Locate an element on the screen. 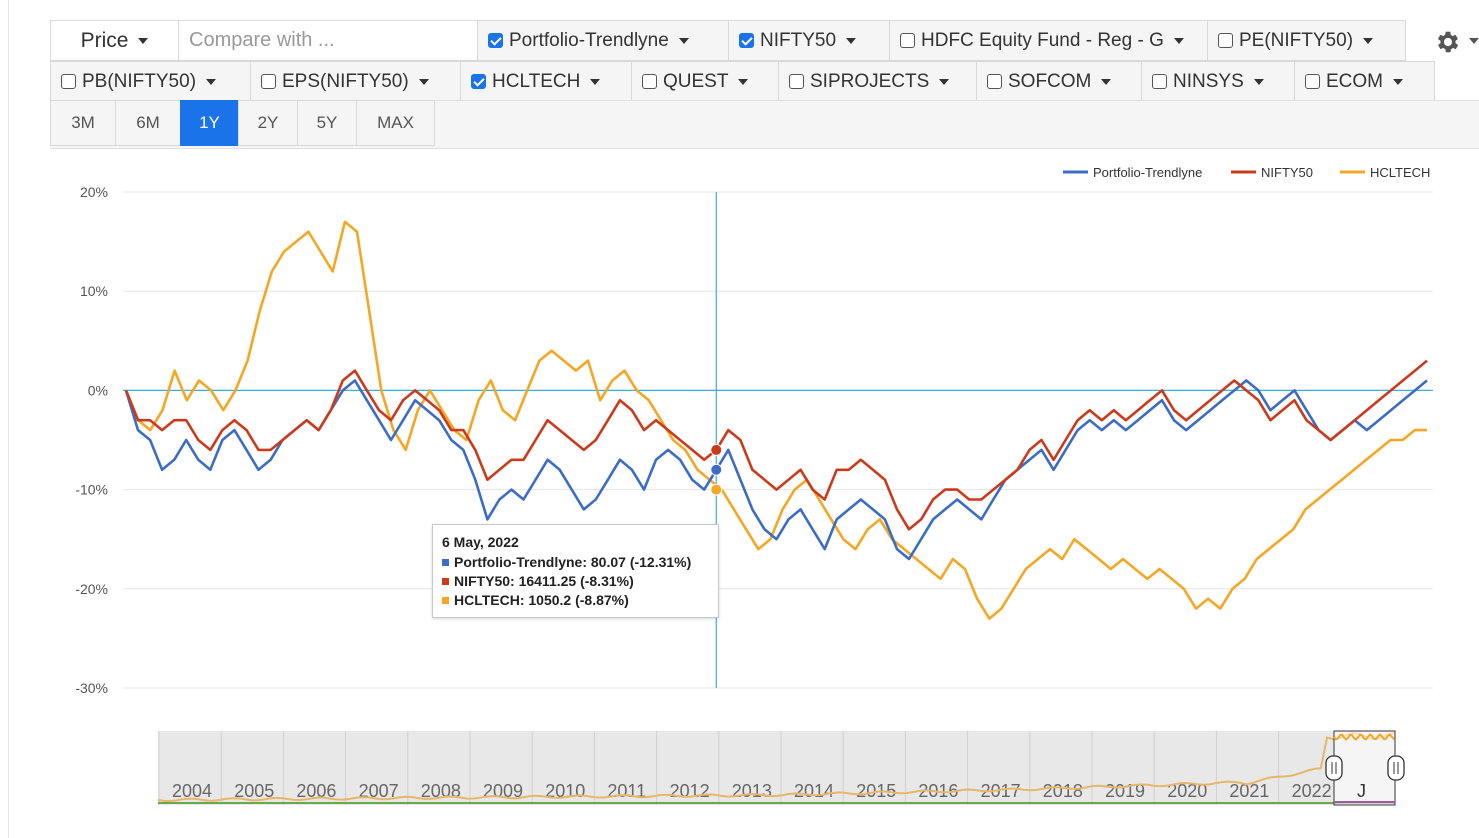 This screenshot has height=838, width=1479. series-toggle-label: EPS(NIFTY50) is located at coordinates (345, 81).